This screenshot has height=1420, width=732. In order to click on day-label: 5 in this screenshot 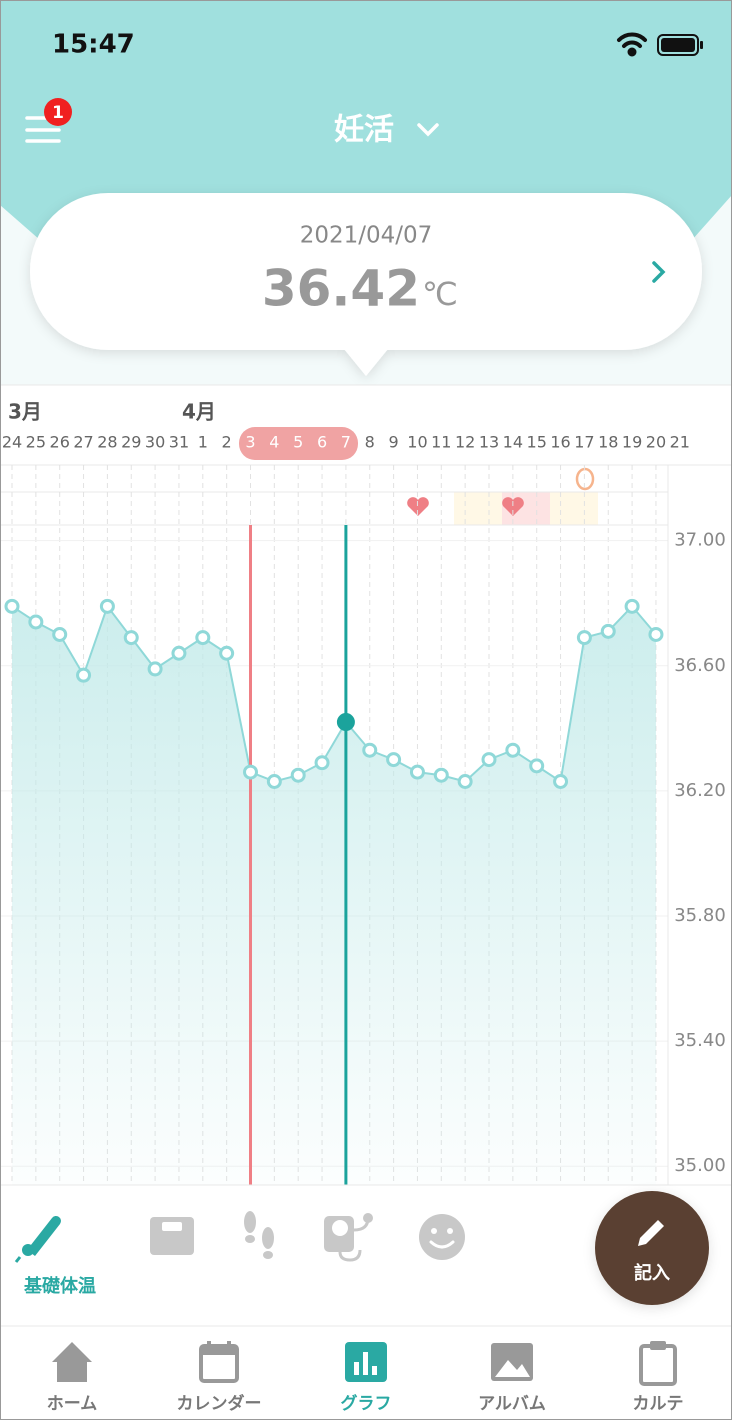, I will do `click(298, 442)`.